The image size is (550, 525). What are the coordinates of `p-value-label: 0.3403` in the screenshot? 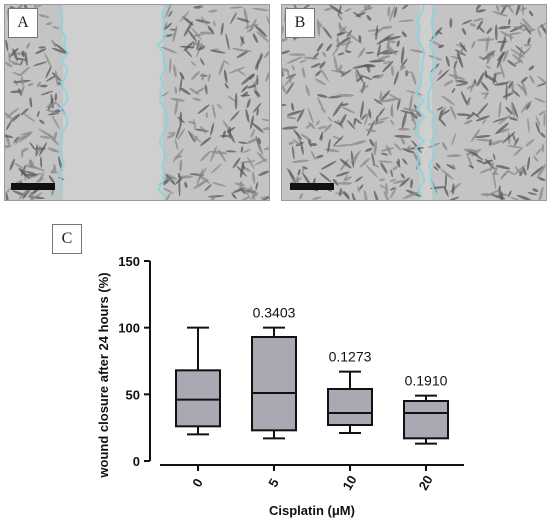 It's located at (274, 313).